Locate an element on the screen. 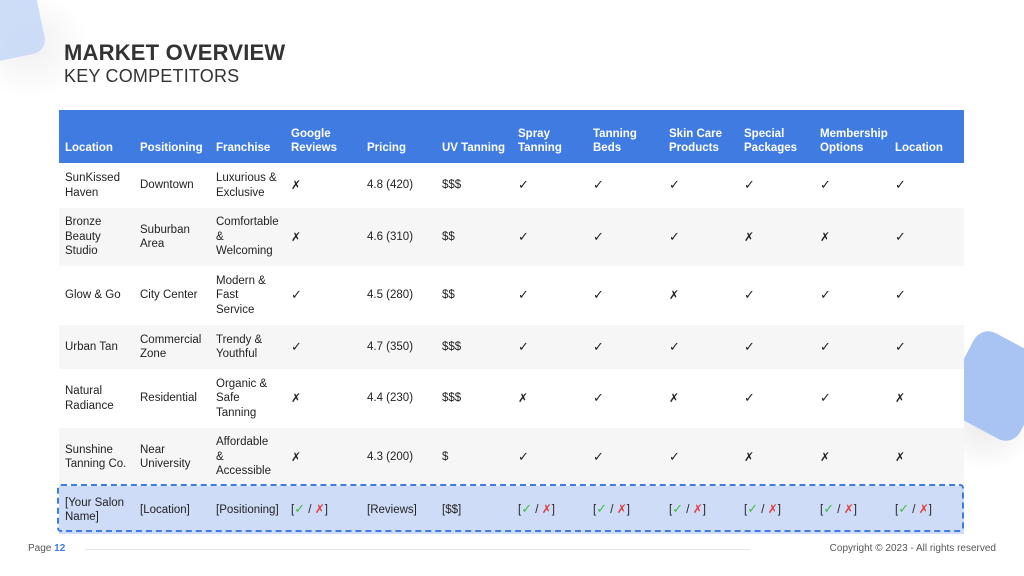 This screenshot has width=1024, height=576. cell-name: Urban Tan is located at coordinates (96, 347).